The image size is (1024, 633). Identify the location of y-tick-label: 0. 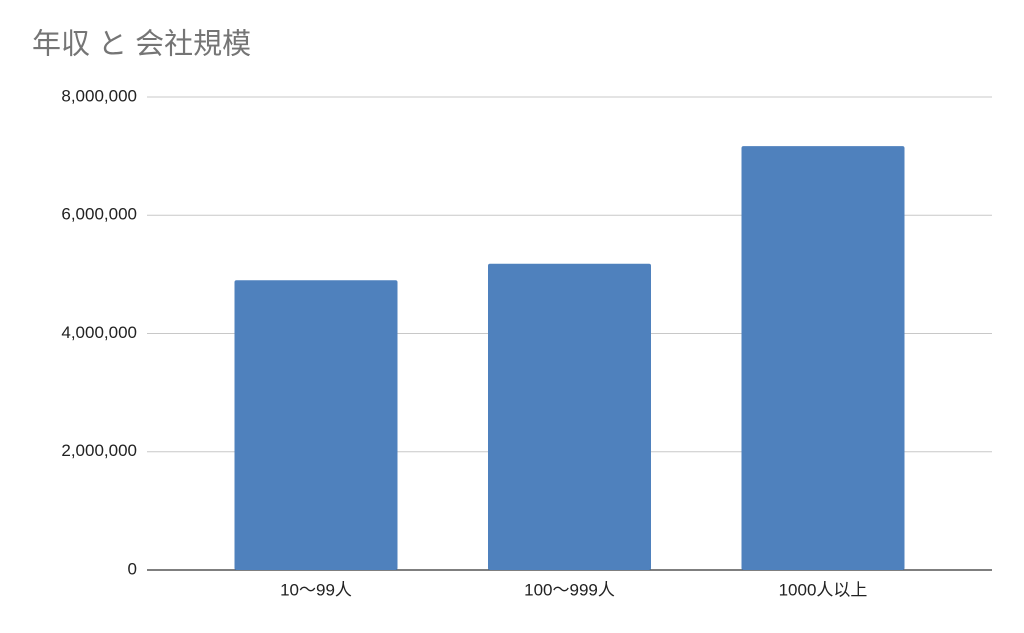
(132, 568).